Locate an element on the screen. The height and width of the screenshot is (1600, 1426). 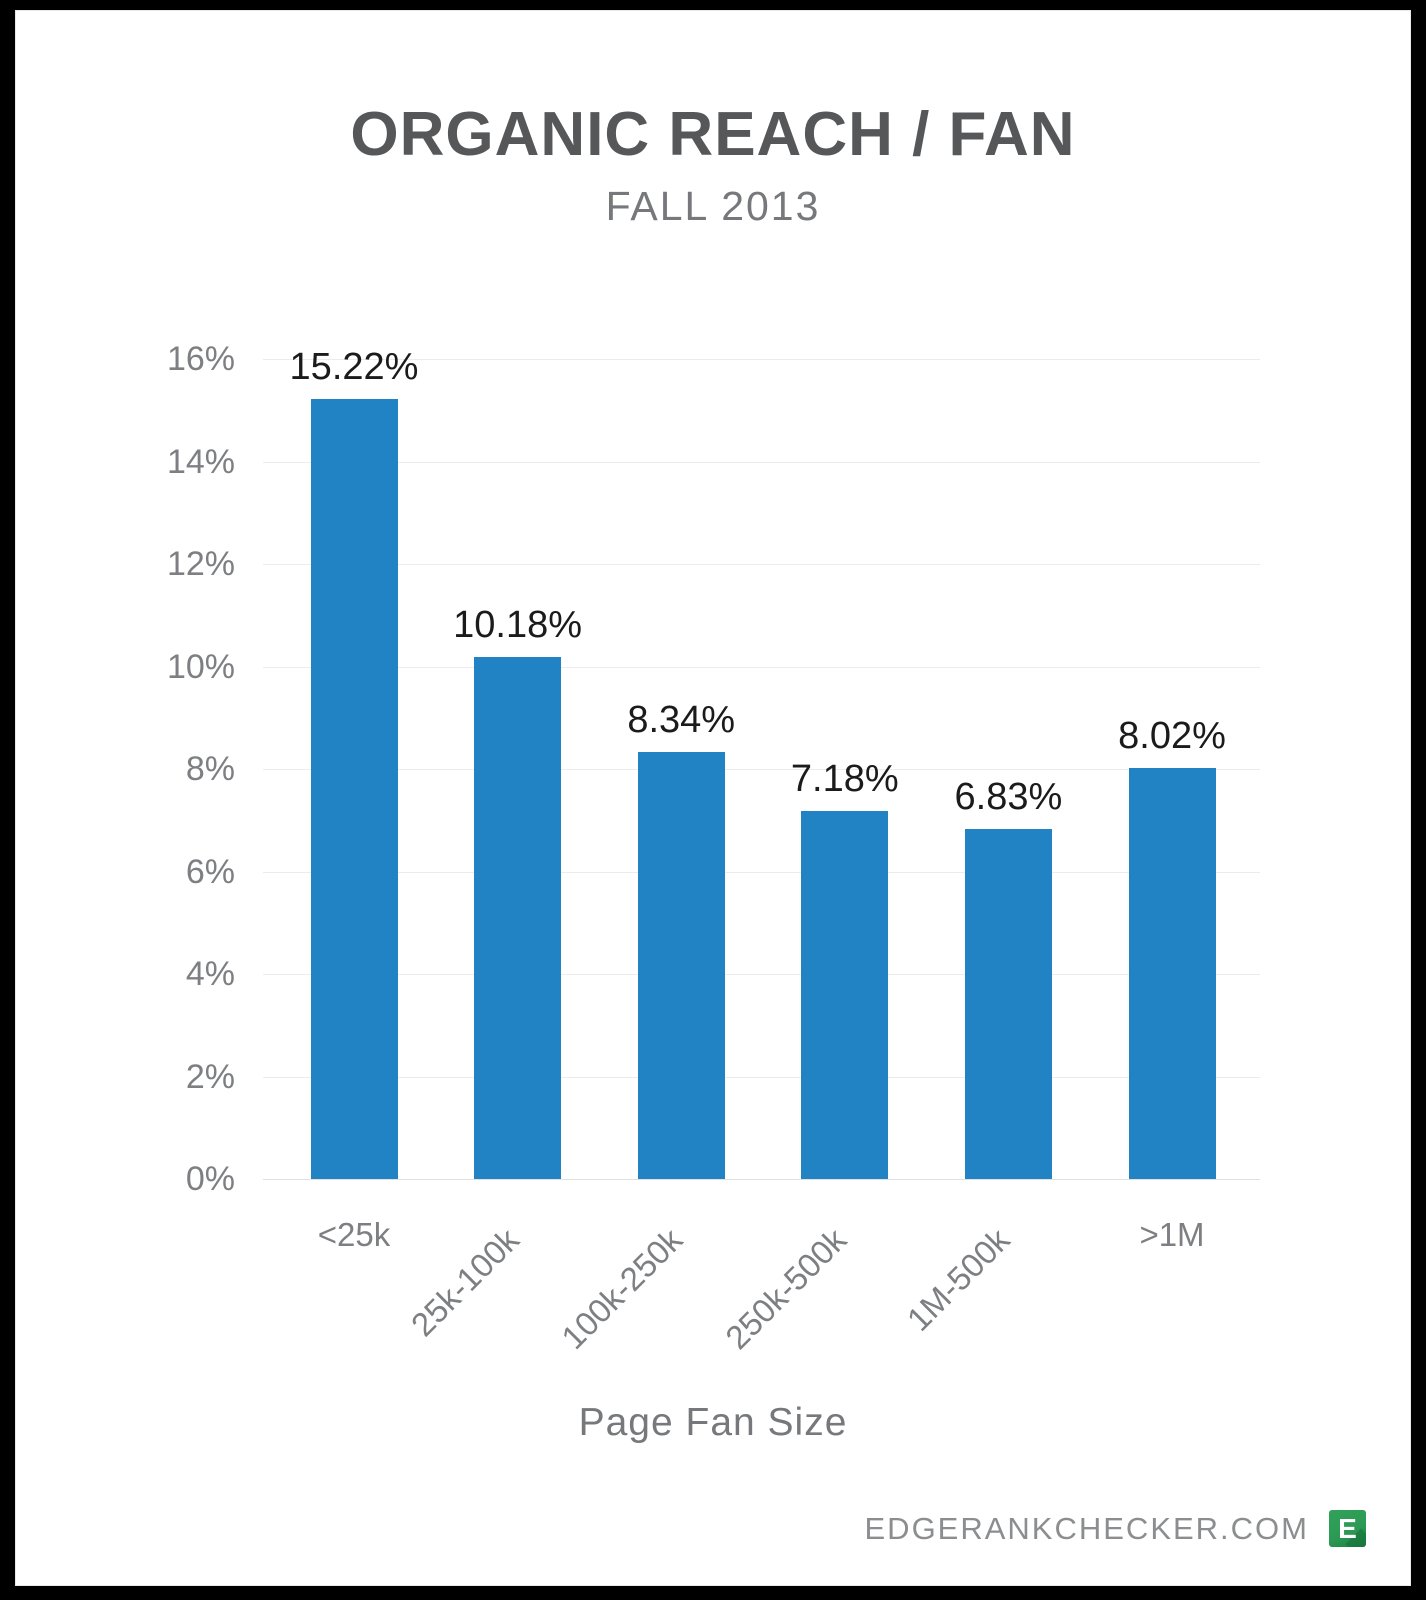
footer: EDGERANKCHECKER.COM E is located at coordinates (1115, 1528).